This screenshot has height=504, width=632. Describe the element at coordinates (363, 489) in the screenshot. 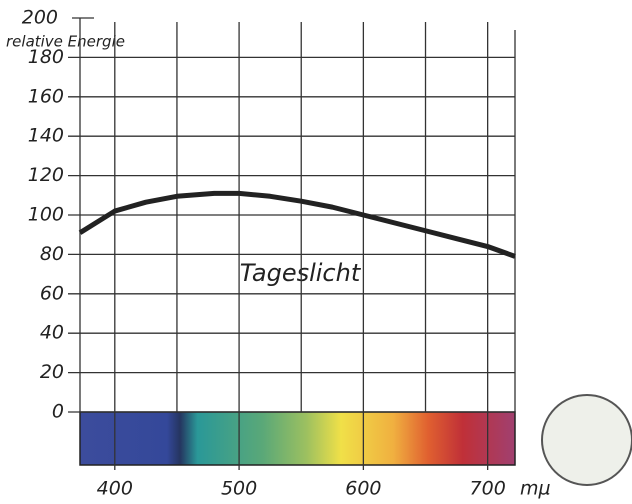

I see `x-tick-label: 600` at that location.